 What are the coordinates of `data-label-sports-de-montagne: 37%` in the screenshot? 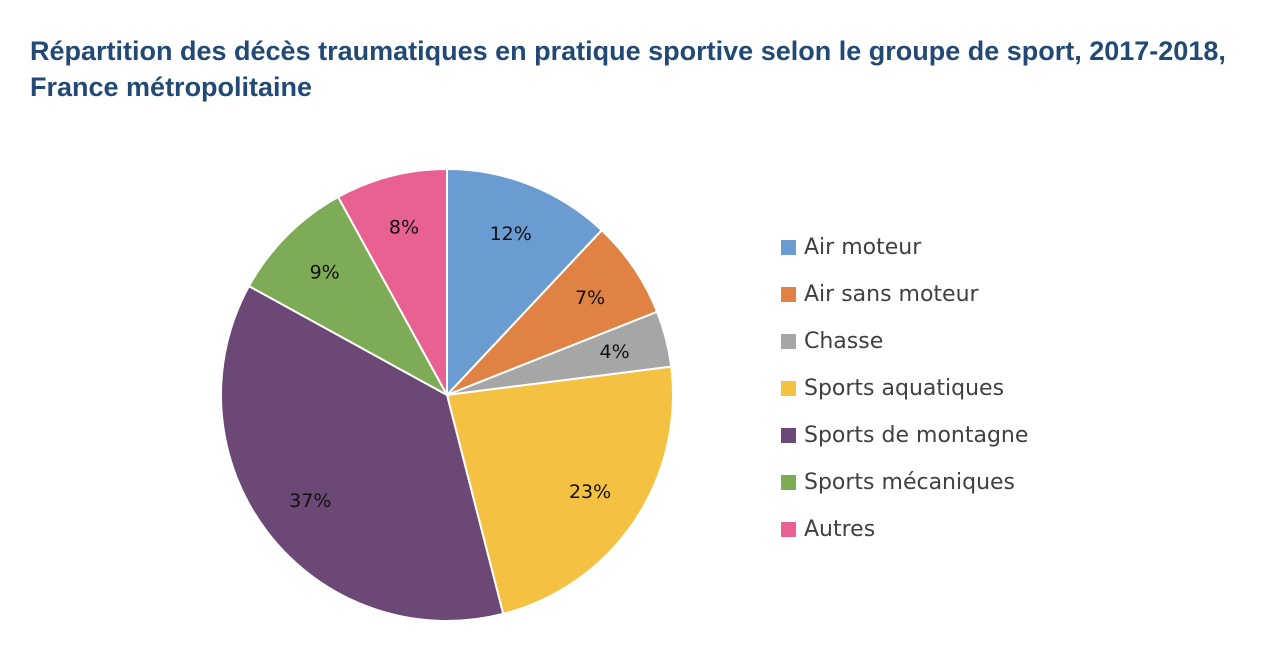 It's located at (310, 501).